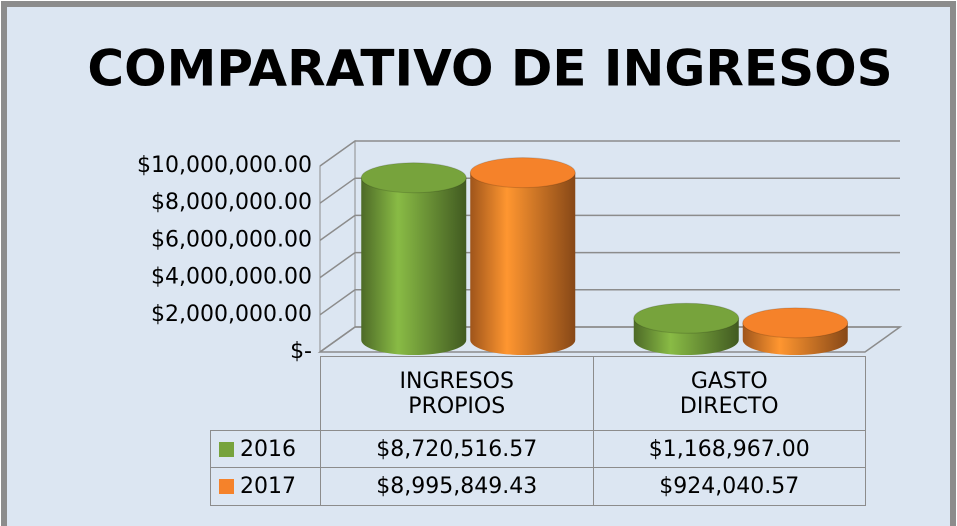  I want to click on legend-label: 2016, so click(268, 449).